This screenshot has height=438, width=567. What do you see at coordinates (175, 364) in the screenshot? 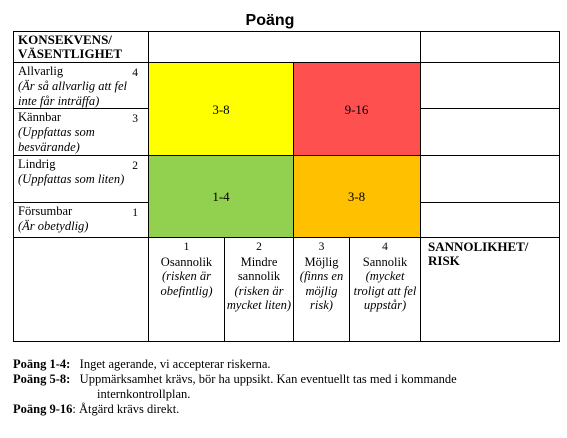
I see `legend-text: Inget agerande, vi accepterar riskerna.` at bounding box center [175, 364].